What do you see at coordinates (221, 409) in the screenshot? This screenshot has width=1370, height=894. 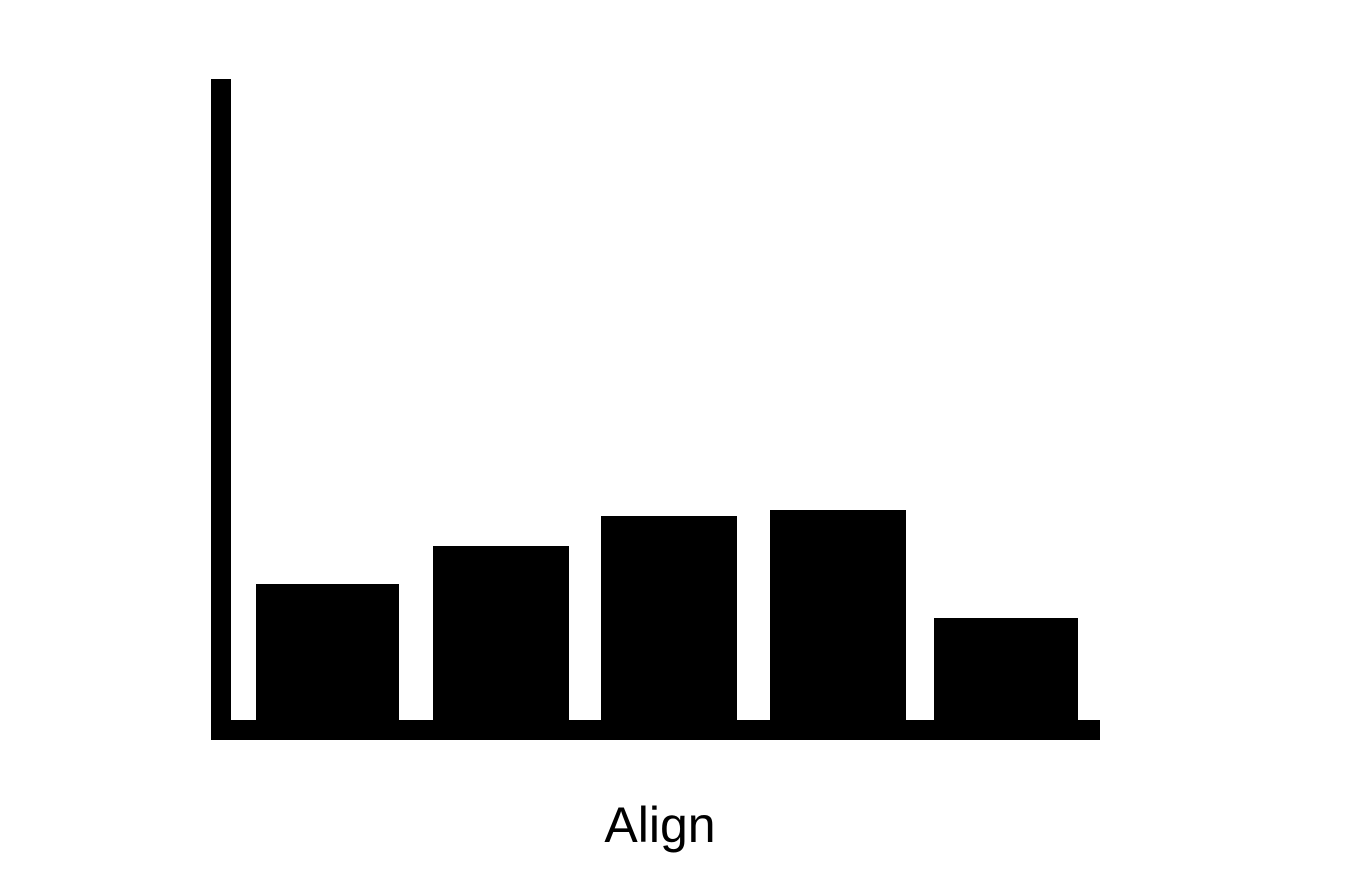 I see `icon-vertical-axis` at bounding box center [221, 409].